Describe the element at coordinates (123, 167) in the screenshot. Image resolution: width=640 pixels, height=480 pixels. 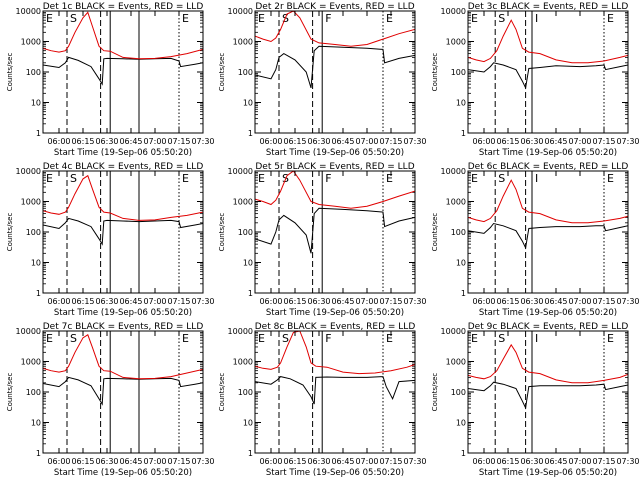
I see `chart-title: Det 4c BLACK = Events, RED = LLD` at that location.